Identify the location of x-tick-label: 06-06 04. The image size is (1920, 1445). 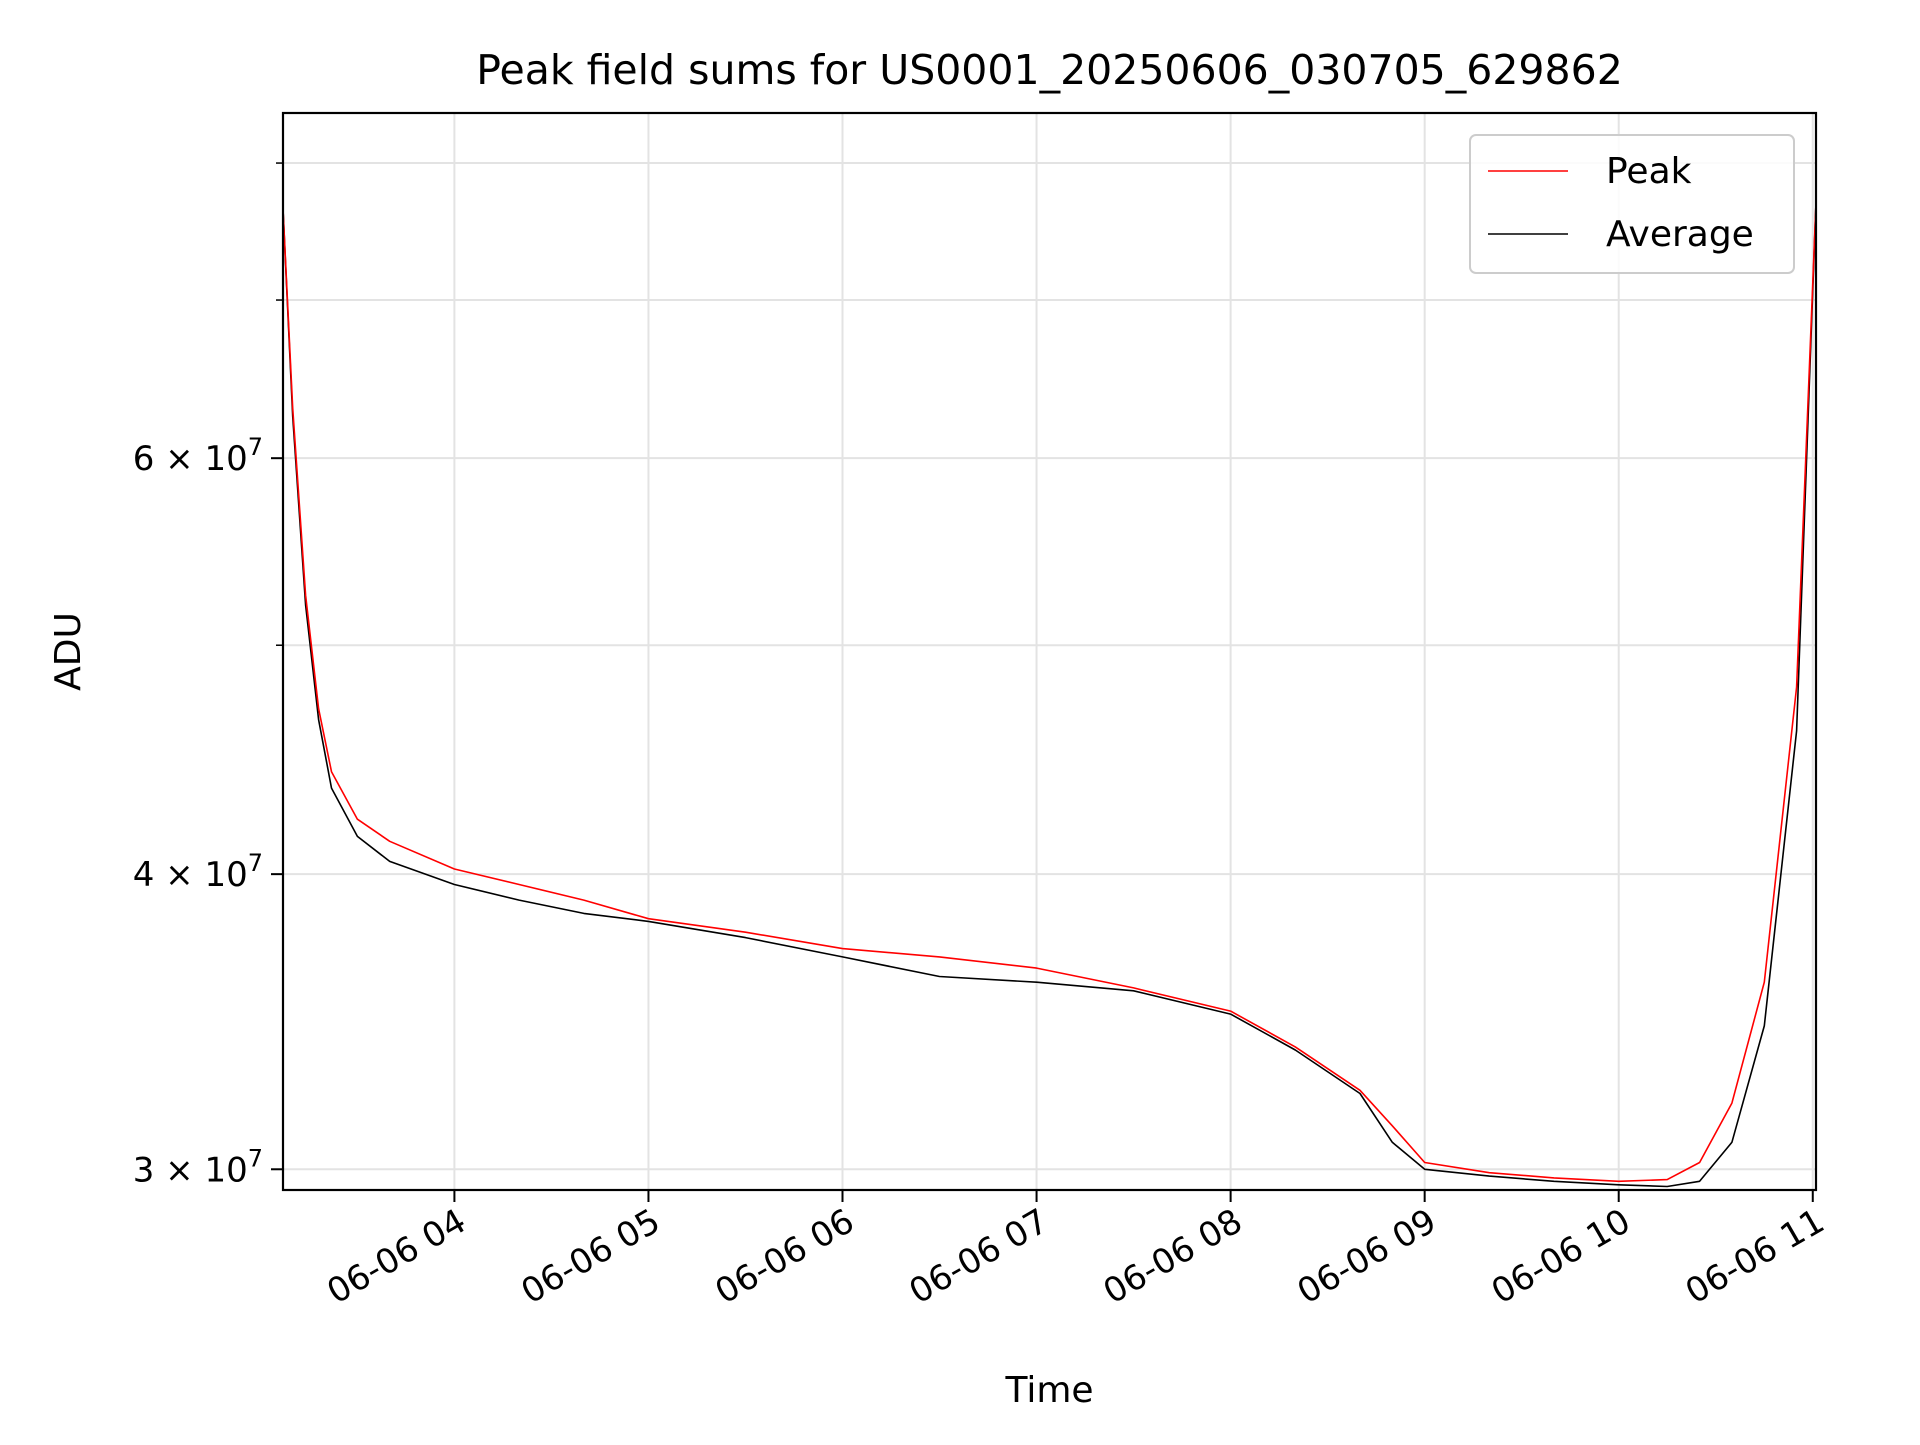
(397, 1256).